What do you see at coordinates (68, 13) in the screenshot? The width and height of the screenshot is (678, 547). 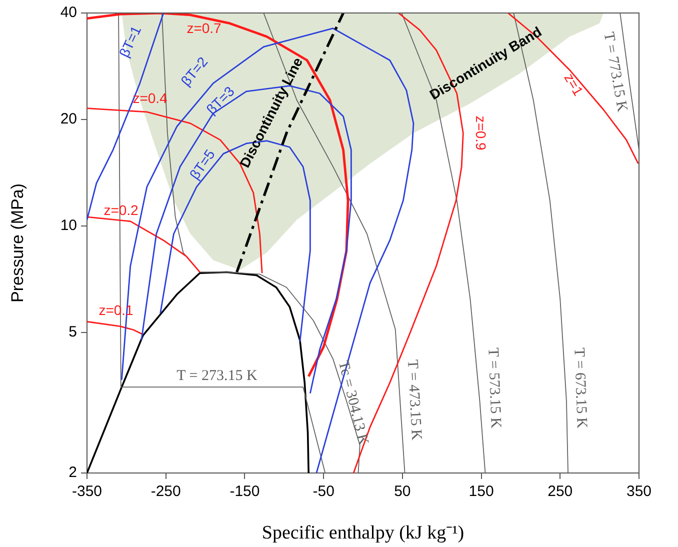 I see `y-tick-label: 40` at bounding box center [68, 13].